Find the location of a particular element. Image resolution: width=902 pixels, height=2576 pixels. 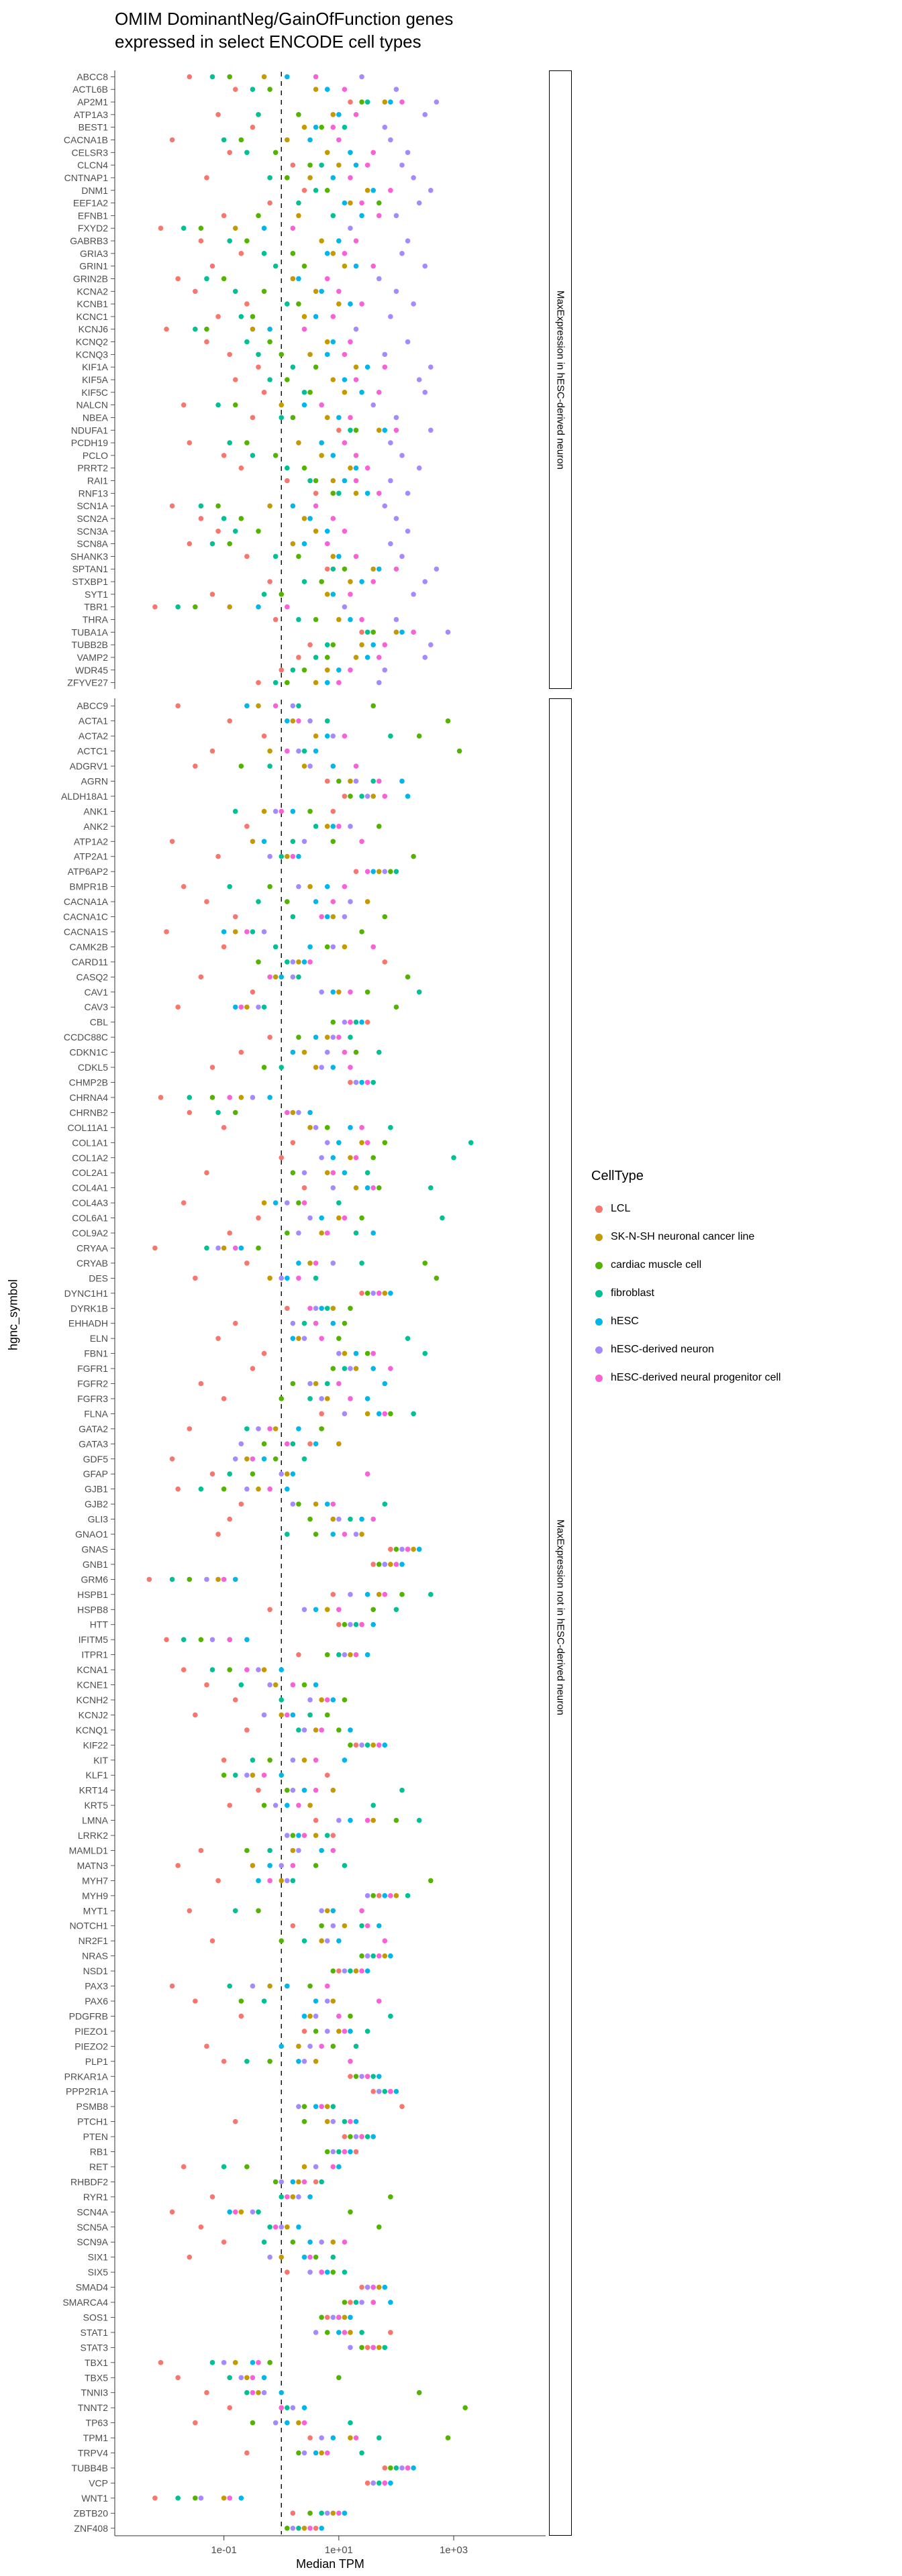

gene-label: CBL is located at coordinates (99, 1022).